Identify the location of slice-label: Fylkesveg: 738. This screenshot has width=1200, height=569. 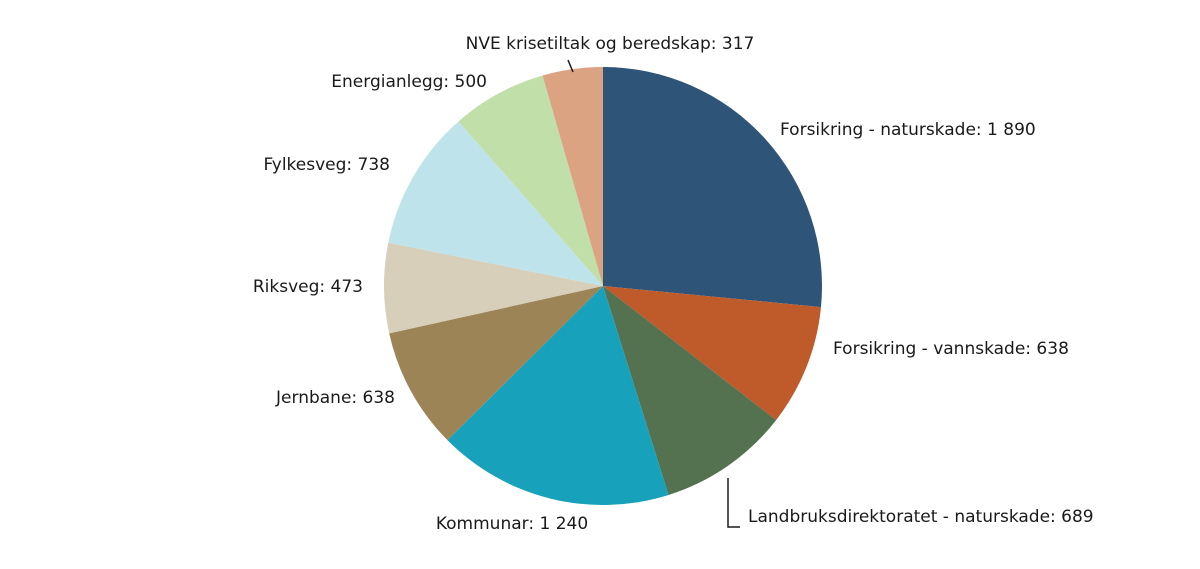
(327, 165).